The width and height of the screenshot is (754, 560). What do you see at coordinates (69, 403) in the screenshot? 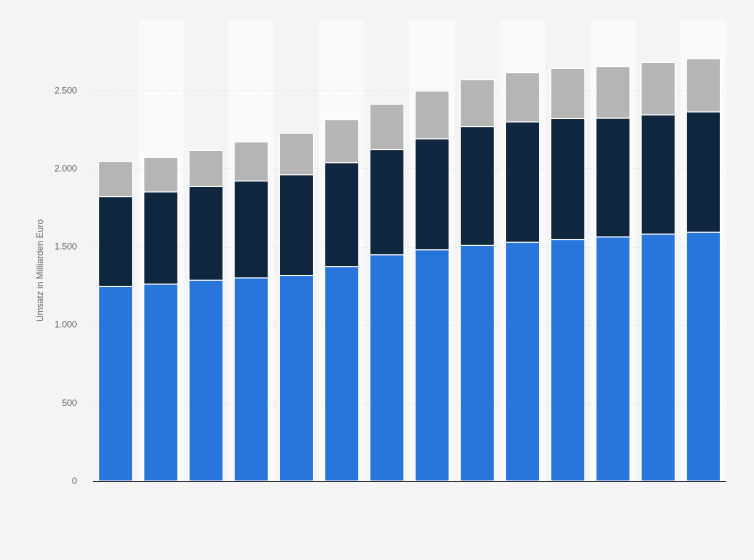
I see `y-tick-label: 500` at bounding box center [69, 403].